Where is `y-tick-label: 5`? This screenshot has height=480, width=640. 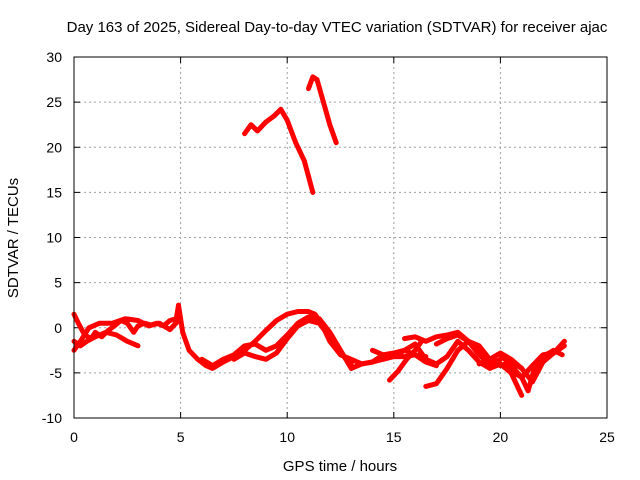 y-tick-label: 5 is located at coordinates (58, 283).